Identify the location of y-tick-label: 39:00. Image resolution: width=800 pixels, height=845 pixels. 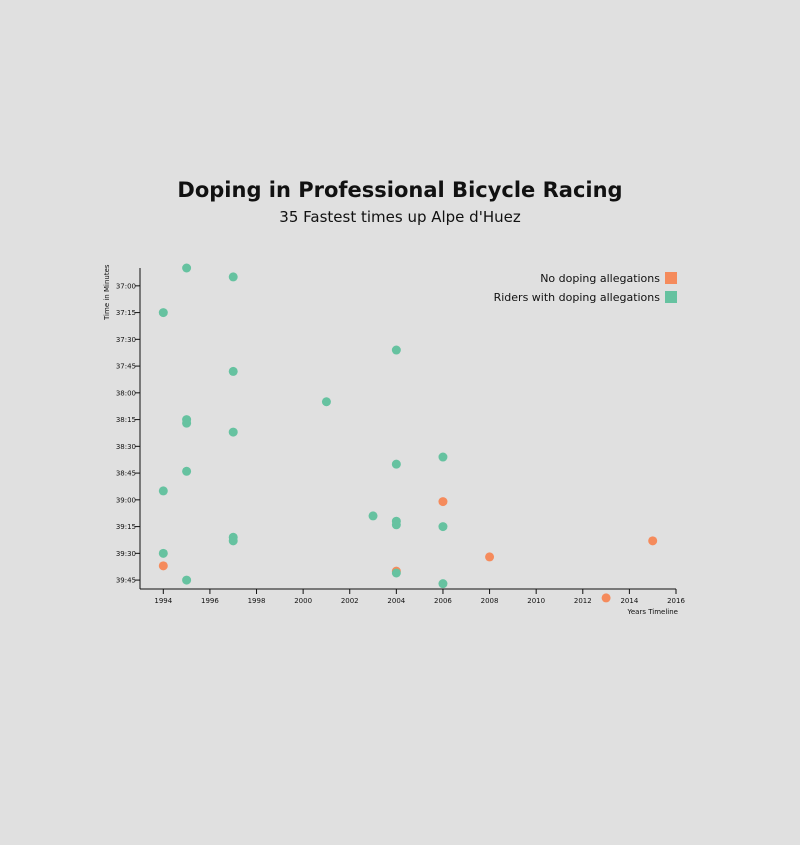
(126, 500).